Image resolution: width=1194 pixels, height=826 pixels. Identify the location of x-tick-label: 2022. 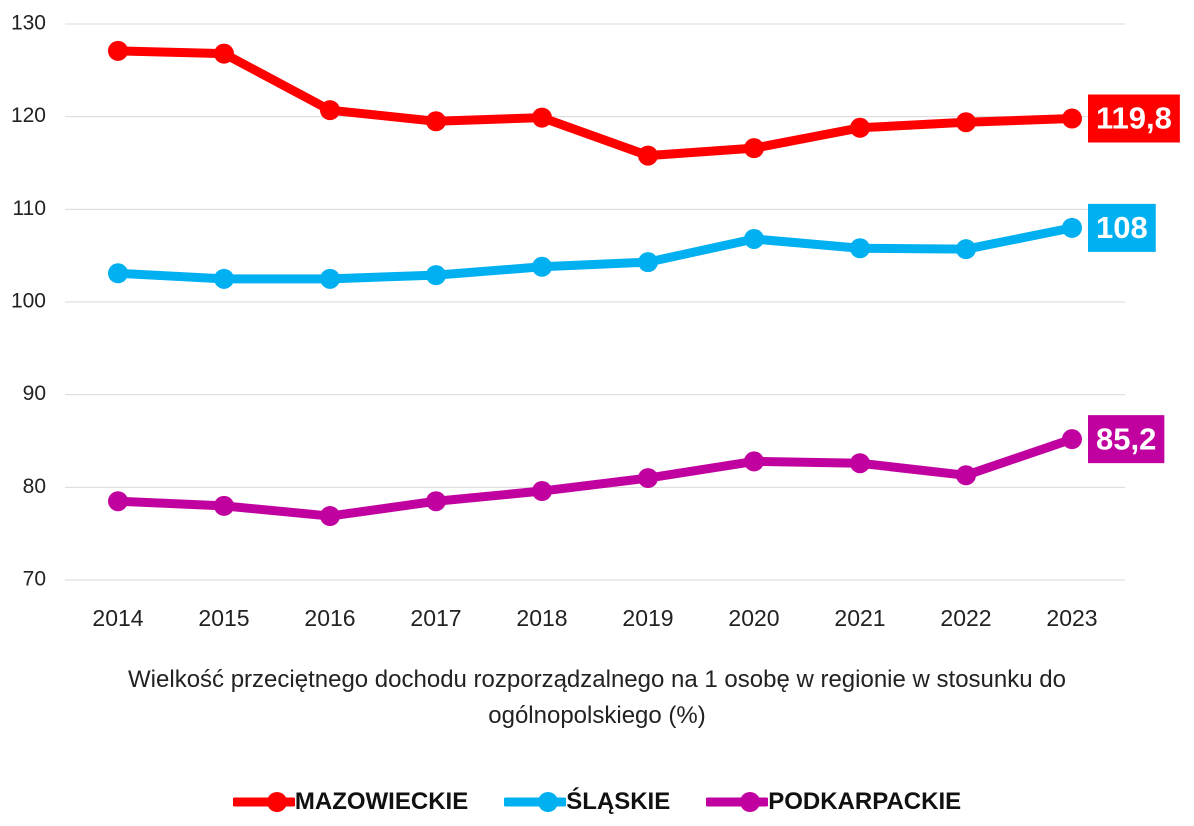
(965, 618).